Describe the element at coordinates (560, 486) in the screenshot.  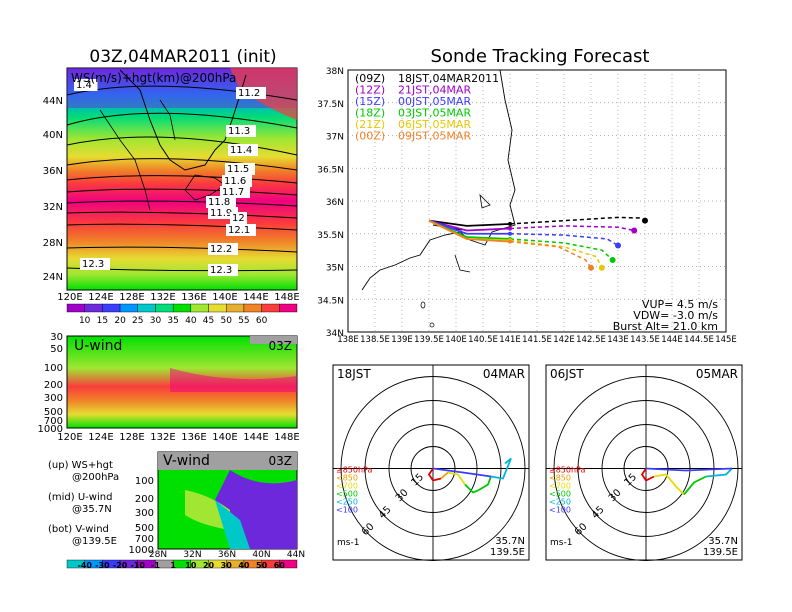
I see `pressure-legend: <700` at that location.